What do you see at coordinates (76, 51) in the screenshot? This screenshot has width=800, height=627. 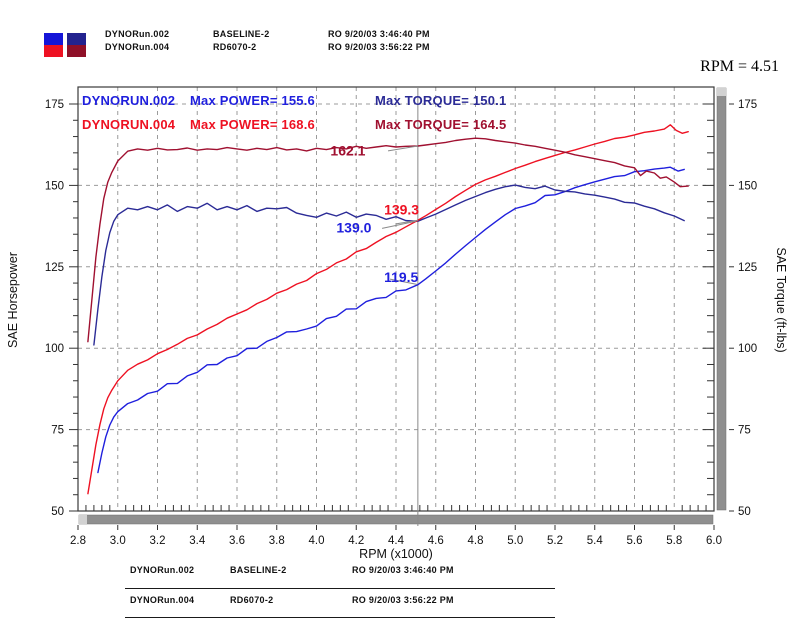 I see `run2-torque-swatch` at bounding box center [76, 51].